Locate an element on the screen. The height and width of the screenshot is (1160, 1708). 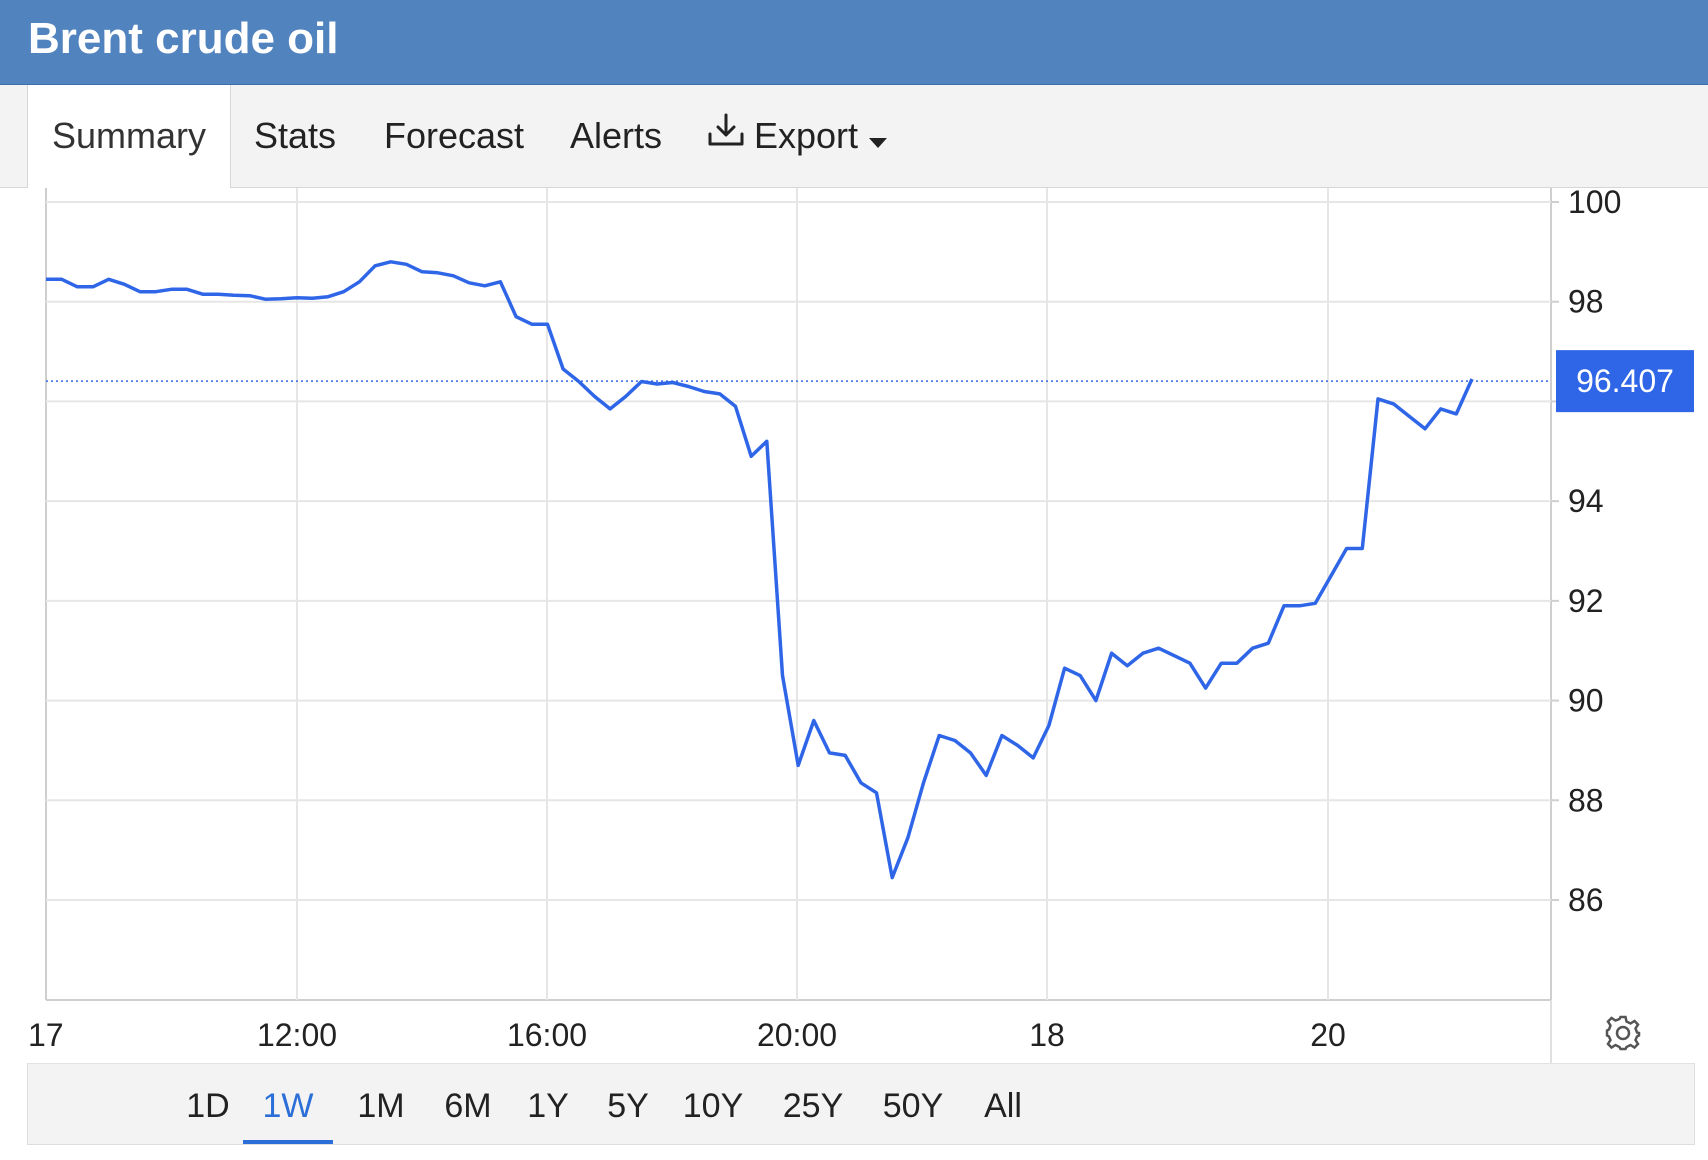
range-10y-button: 10Y is located at coordinates (713, 1102).